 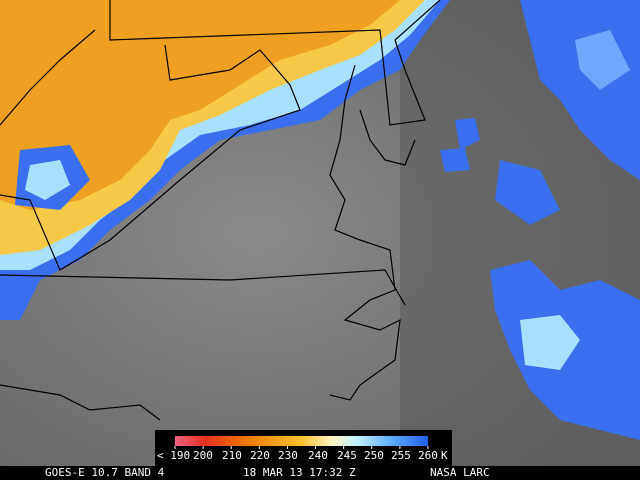 I want to click on colorbar-label: 250, so click(x=374, y=455).